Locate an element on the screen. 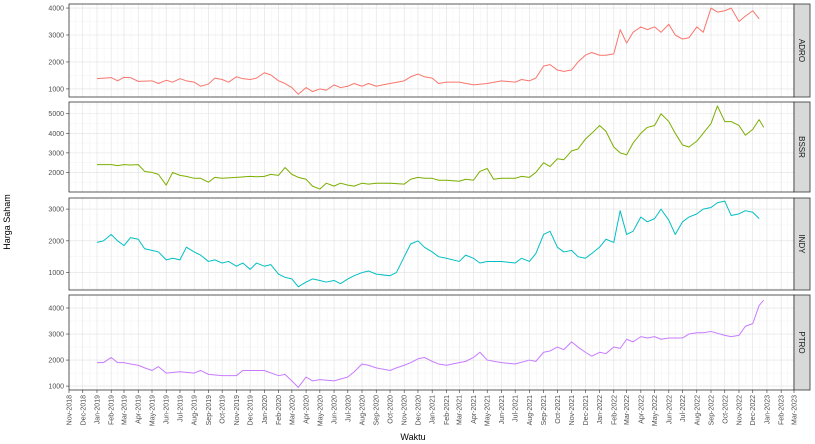 This screenshot has width=815, height=444. x-tick-label: Jul-2019 is located at coordinates (180, 408).